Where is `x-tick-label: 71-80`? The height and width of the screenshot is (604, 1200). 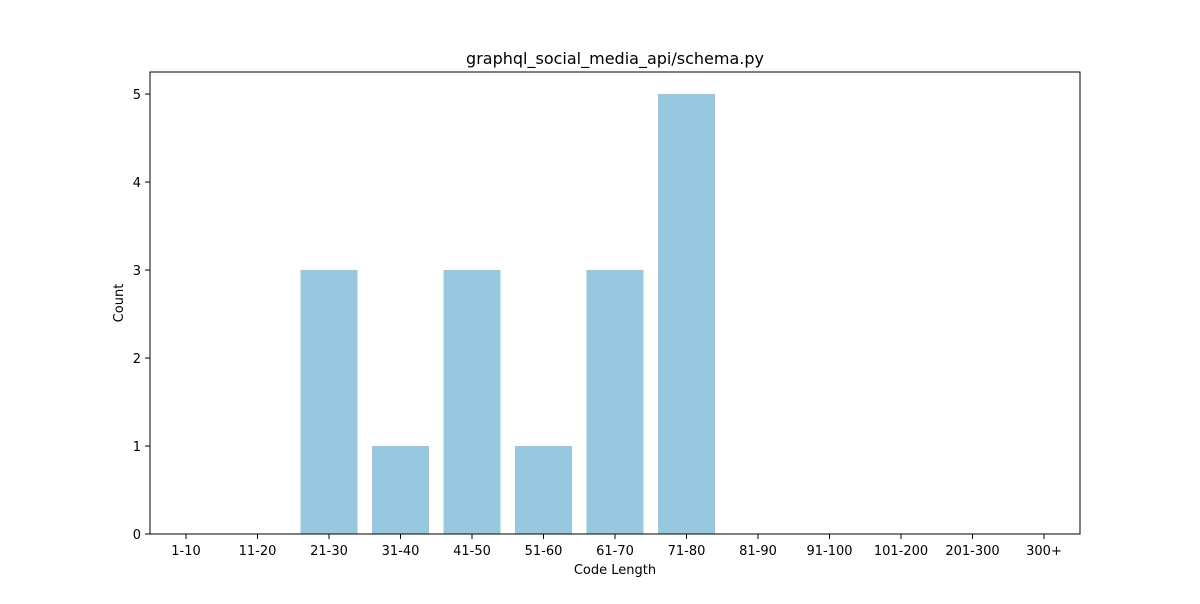 x-tick-label: 71-80 is located at coordinates (687, 551).